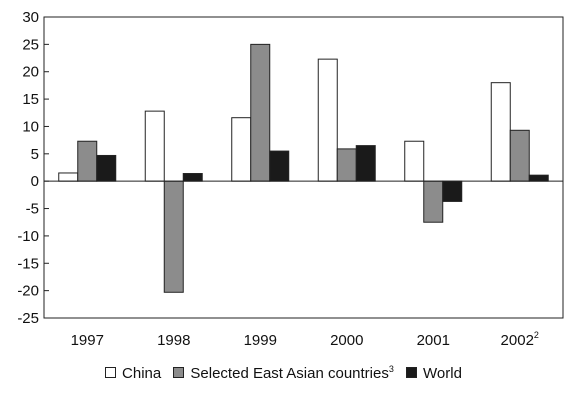 The image size is (567, 394). I want to click on legend-swatch-east-asia, so click(179, 372).